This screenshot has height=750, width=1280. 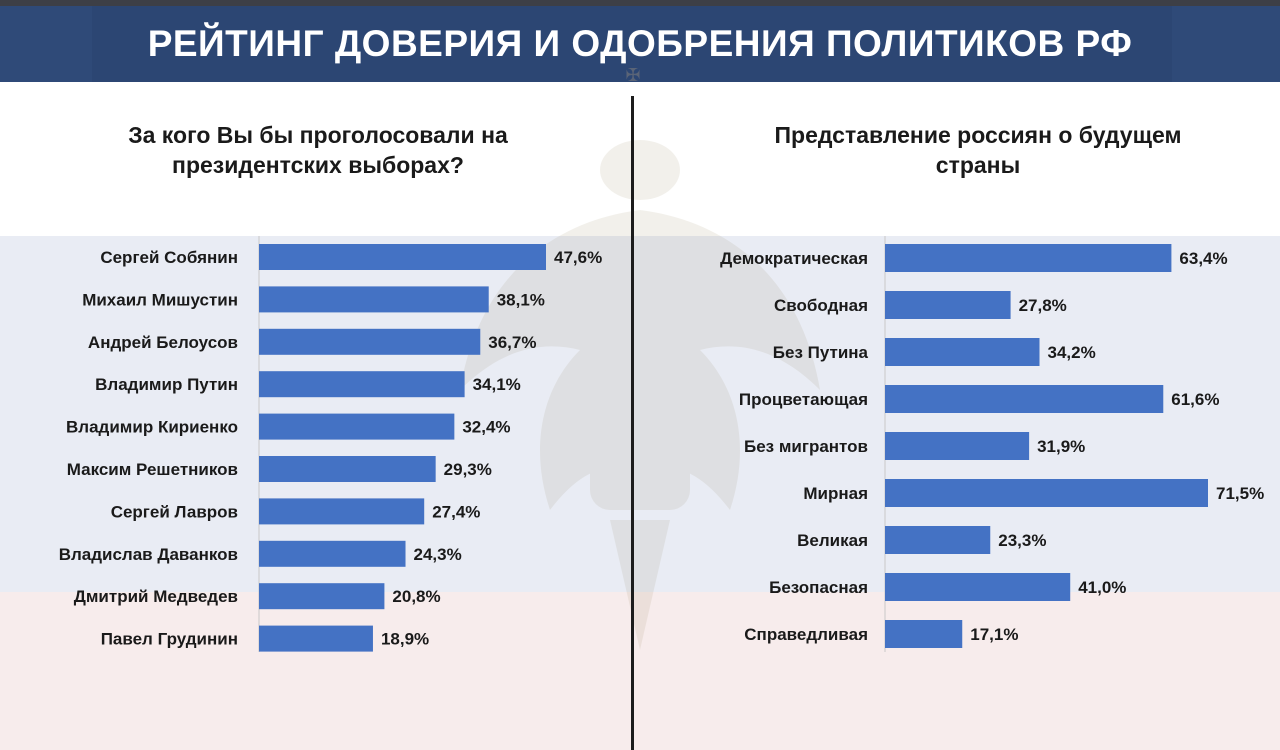 What do you see at coordinates (456, 511) in the screenshot?
I see `value-label: 27,4%` at bounding box center [456, 511].